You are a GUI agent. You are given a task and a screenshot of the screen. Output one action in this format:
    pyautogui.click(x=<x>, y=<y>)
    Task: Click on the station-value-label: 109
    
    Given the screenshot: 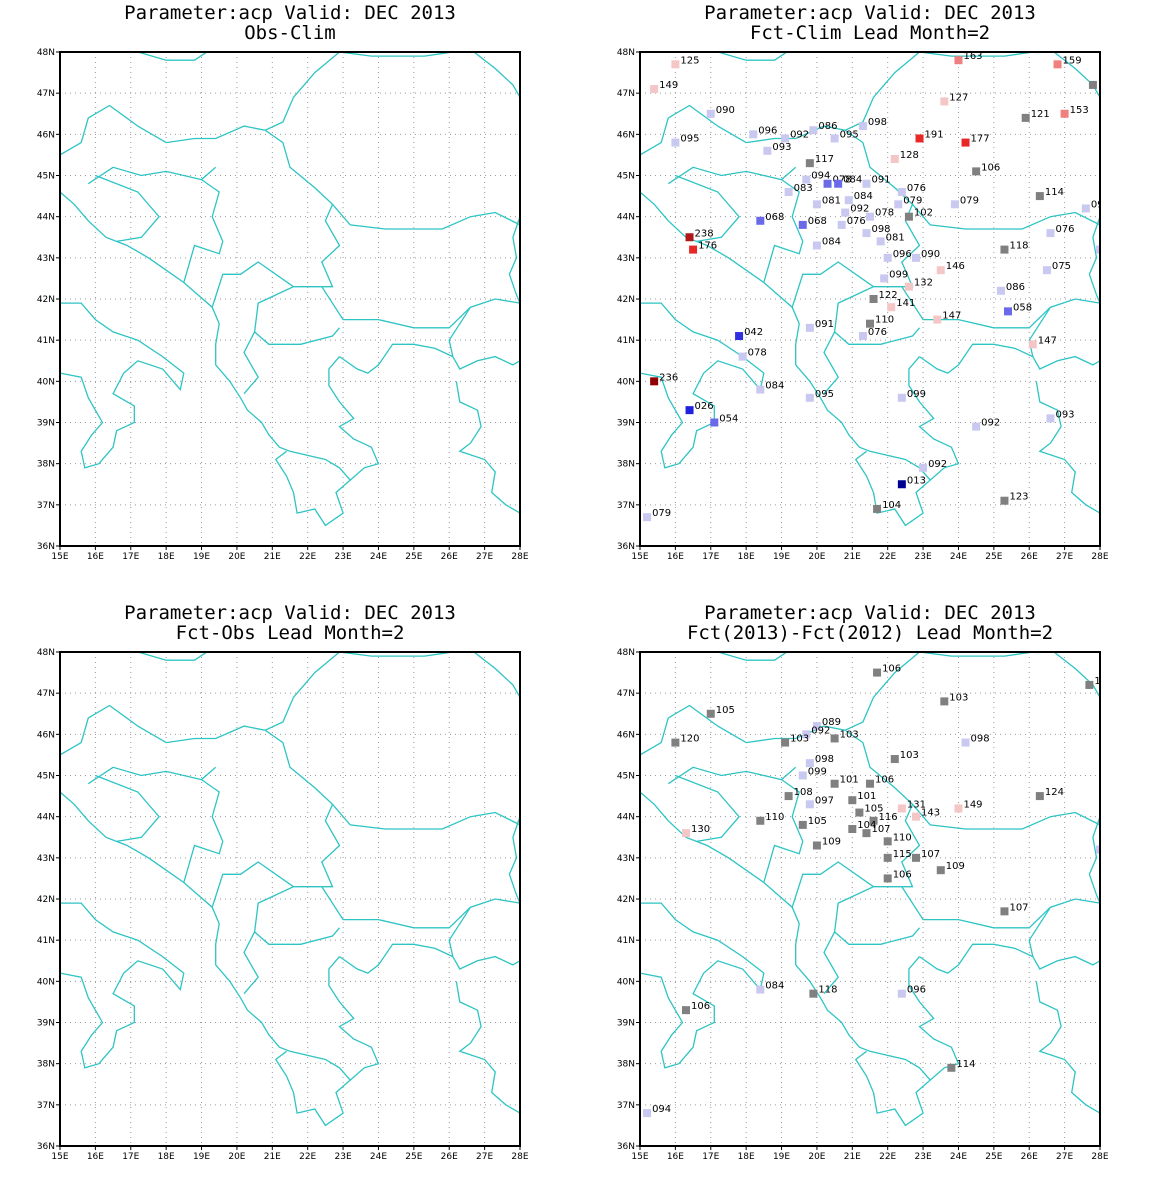 What is the action you would take?
    pyautogui.click(x=831, y=841)
    